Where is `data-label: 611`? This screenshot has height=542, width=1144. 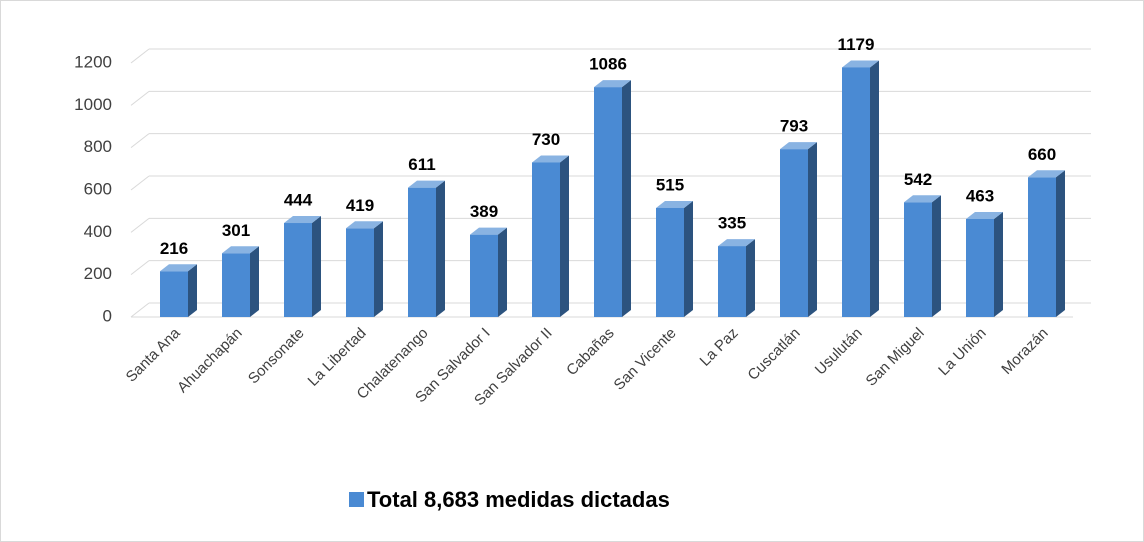
data-label: 611 is located at coordinates (421, 164).